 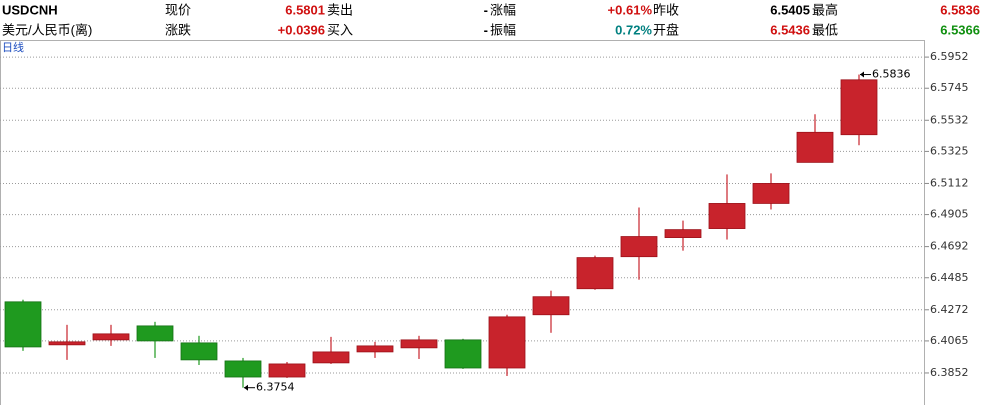 What do you see at coordinates (949, 150) in the screenshot?
I see `y-tick-label: 6.5325` at bounding box center [949, 150].